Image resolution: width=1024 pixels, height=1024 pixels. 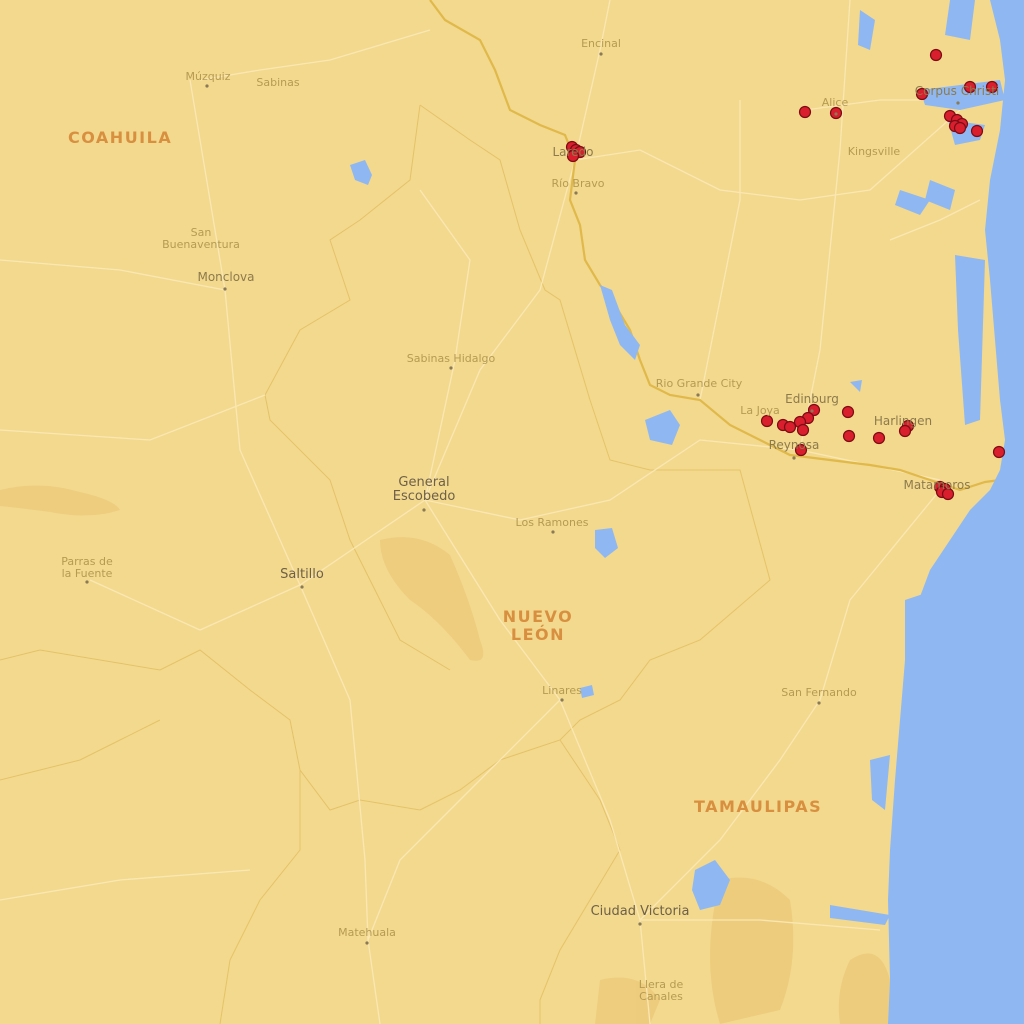 What do you see at coordinates (424, 483) in the screenshot?
I see `city-label-line: General` at bounding box center [424, 483].